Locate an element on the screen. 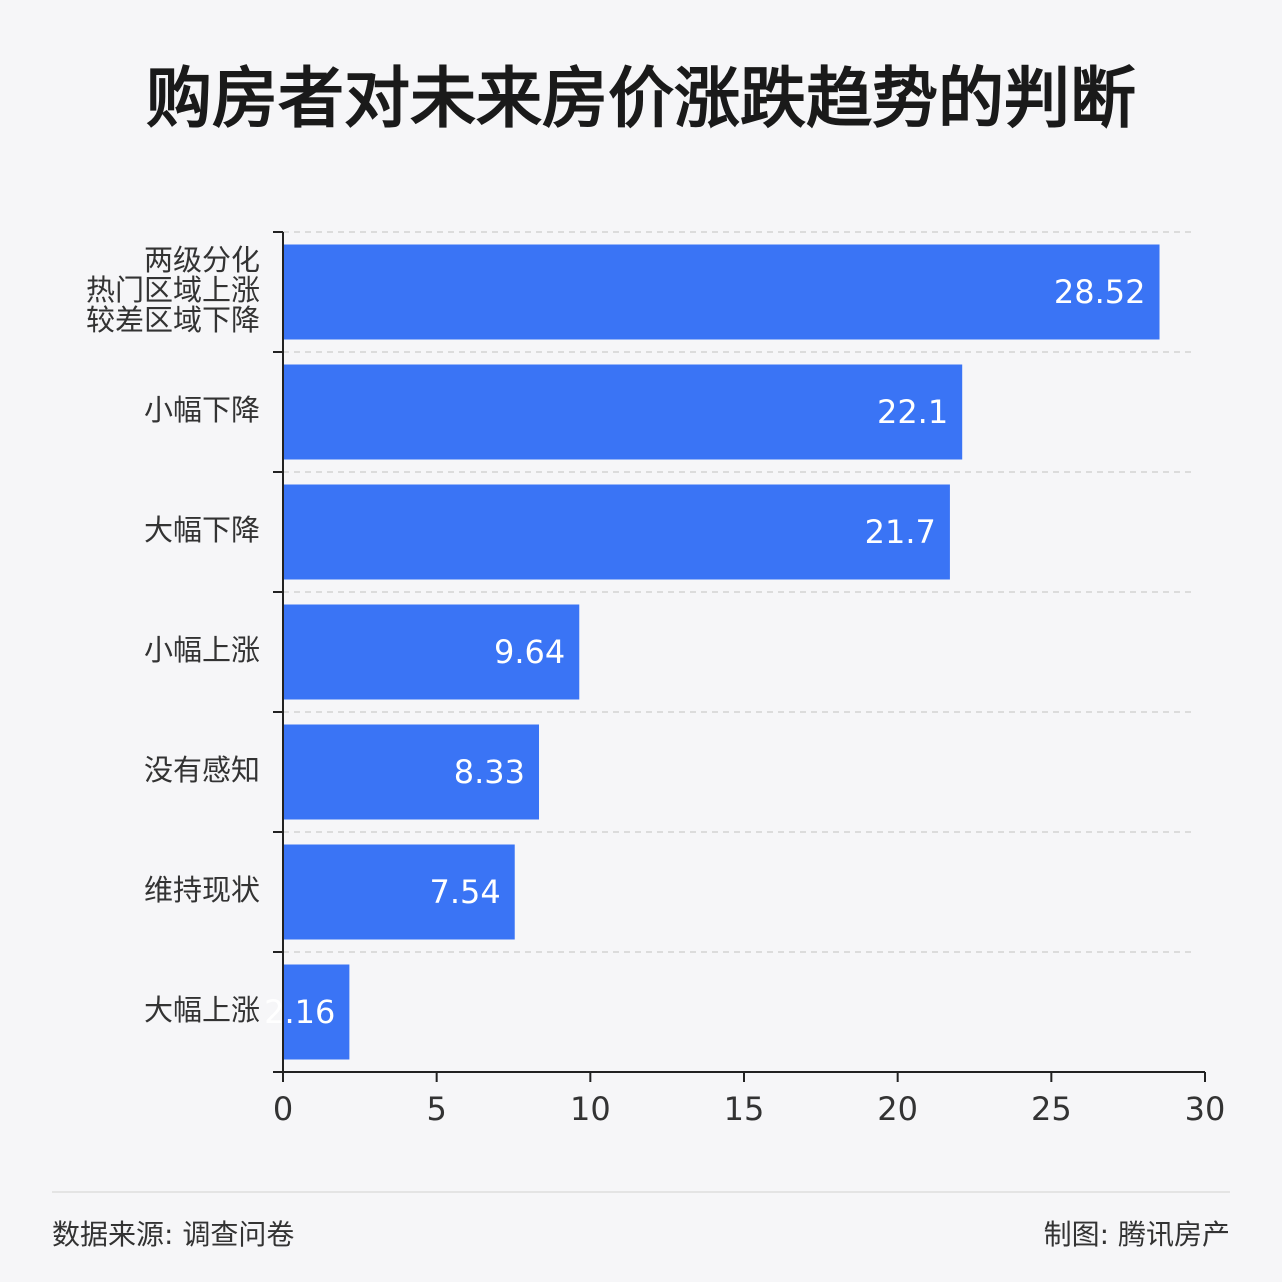 This screenshot has width=1282, height=1282. value-label: 2.16 is located at coordinates (299, 1012).